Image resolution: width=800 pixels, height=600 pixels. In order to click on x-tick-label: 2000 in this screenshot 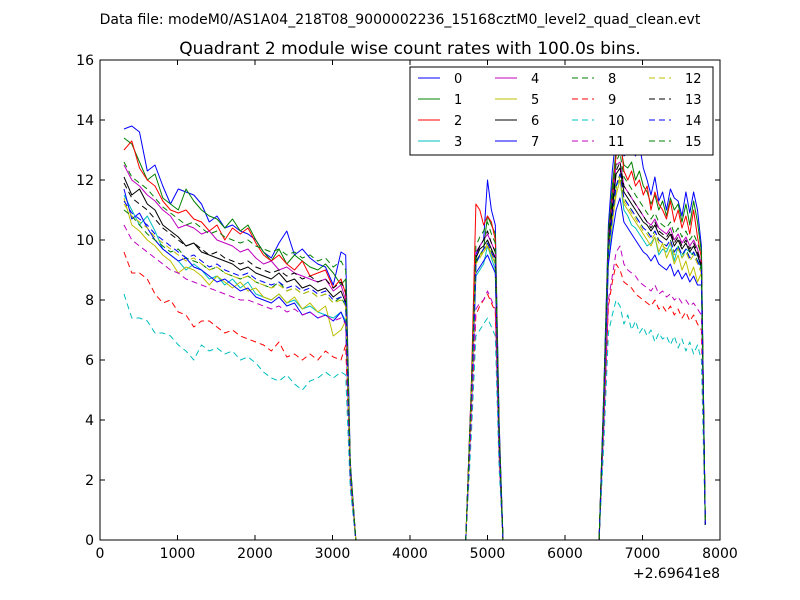, I will do `click(255, 554)`.